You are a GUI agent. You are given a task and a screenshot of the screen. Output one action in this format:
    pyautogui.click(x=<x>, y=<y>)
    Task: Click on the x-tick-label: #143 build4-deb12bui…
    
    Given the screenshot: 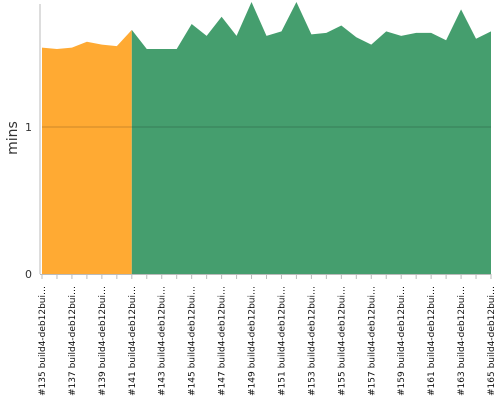 What is the action you would take?
    pyautogui.click(x=163, y=341)
    